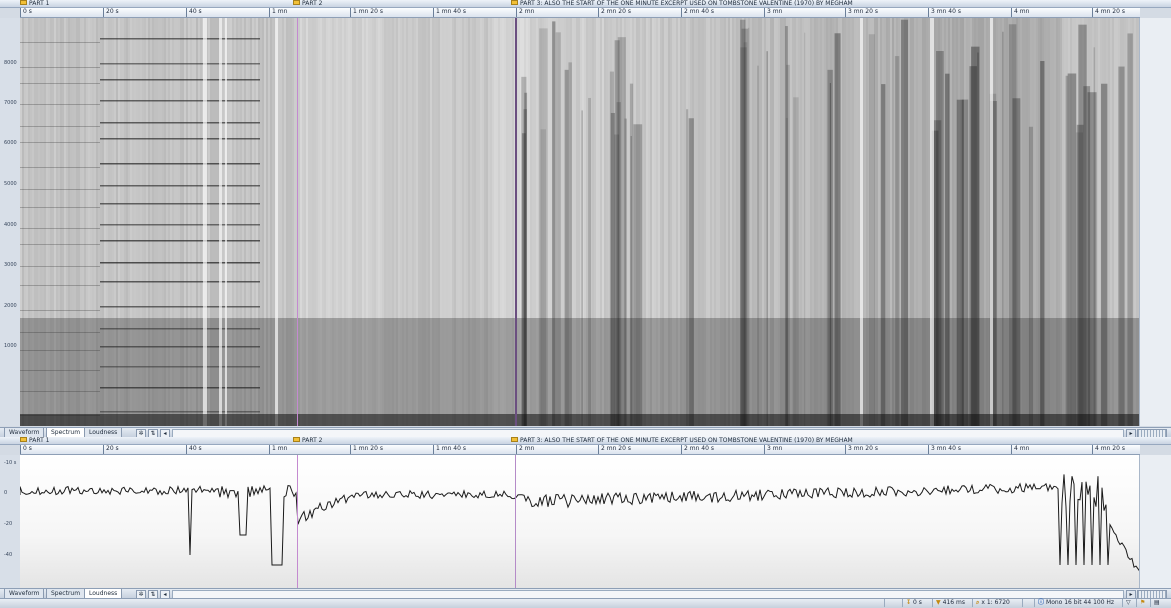  I want to click on freq-label: 1000, so click(10, 346).